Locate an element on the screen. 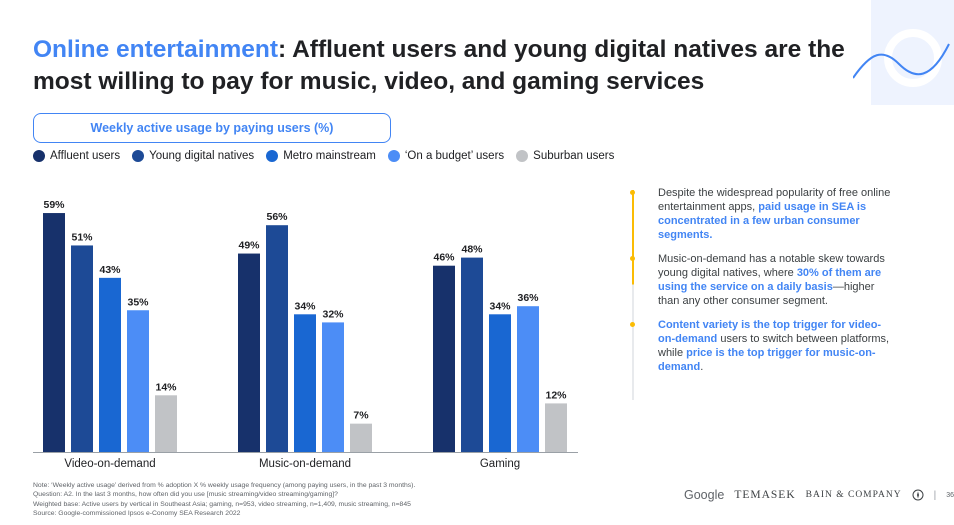 The width and height of the screenshot is (954, 525). bullet-timeline-line is located at coordinates (633, 295).